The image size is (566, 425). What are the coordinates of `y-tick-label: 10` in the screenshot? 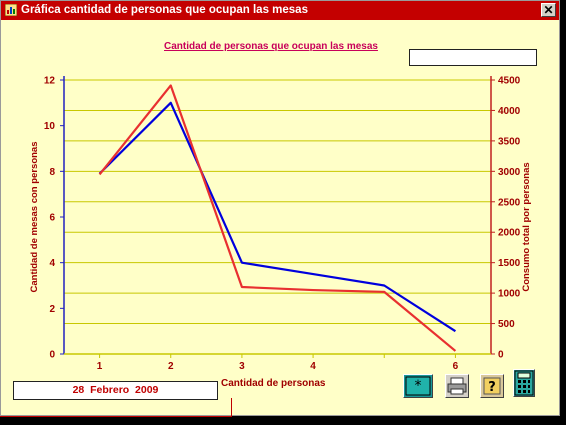 It's located at (50, 126).